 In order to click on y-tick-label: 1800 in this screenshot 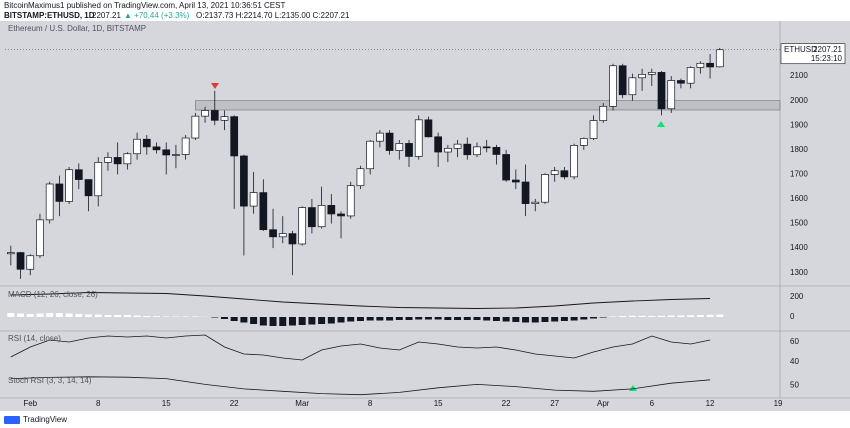, I will do `click(799, 149)`.